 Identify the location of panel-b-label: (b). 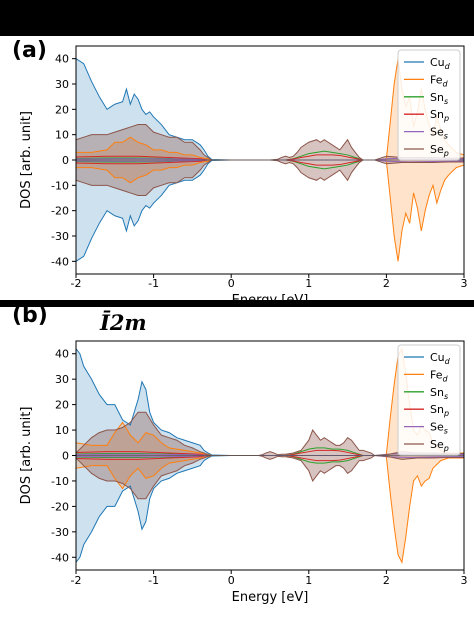
(30, 315).